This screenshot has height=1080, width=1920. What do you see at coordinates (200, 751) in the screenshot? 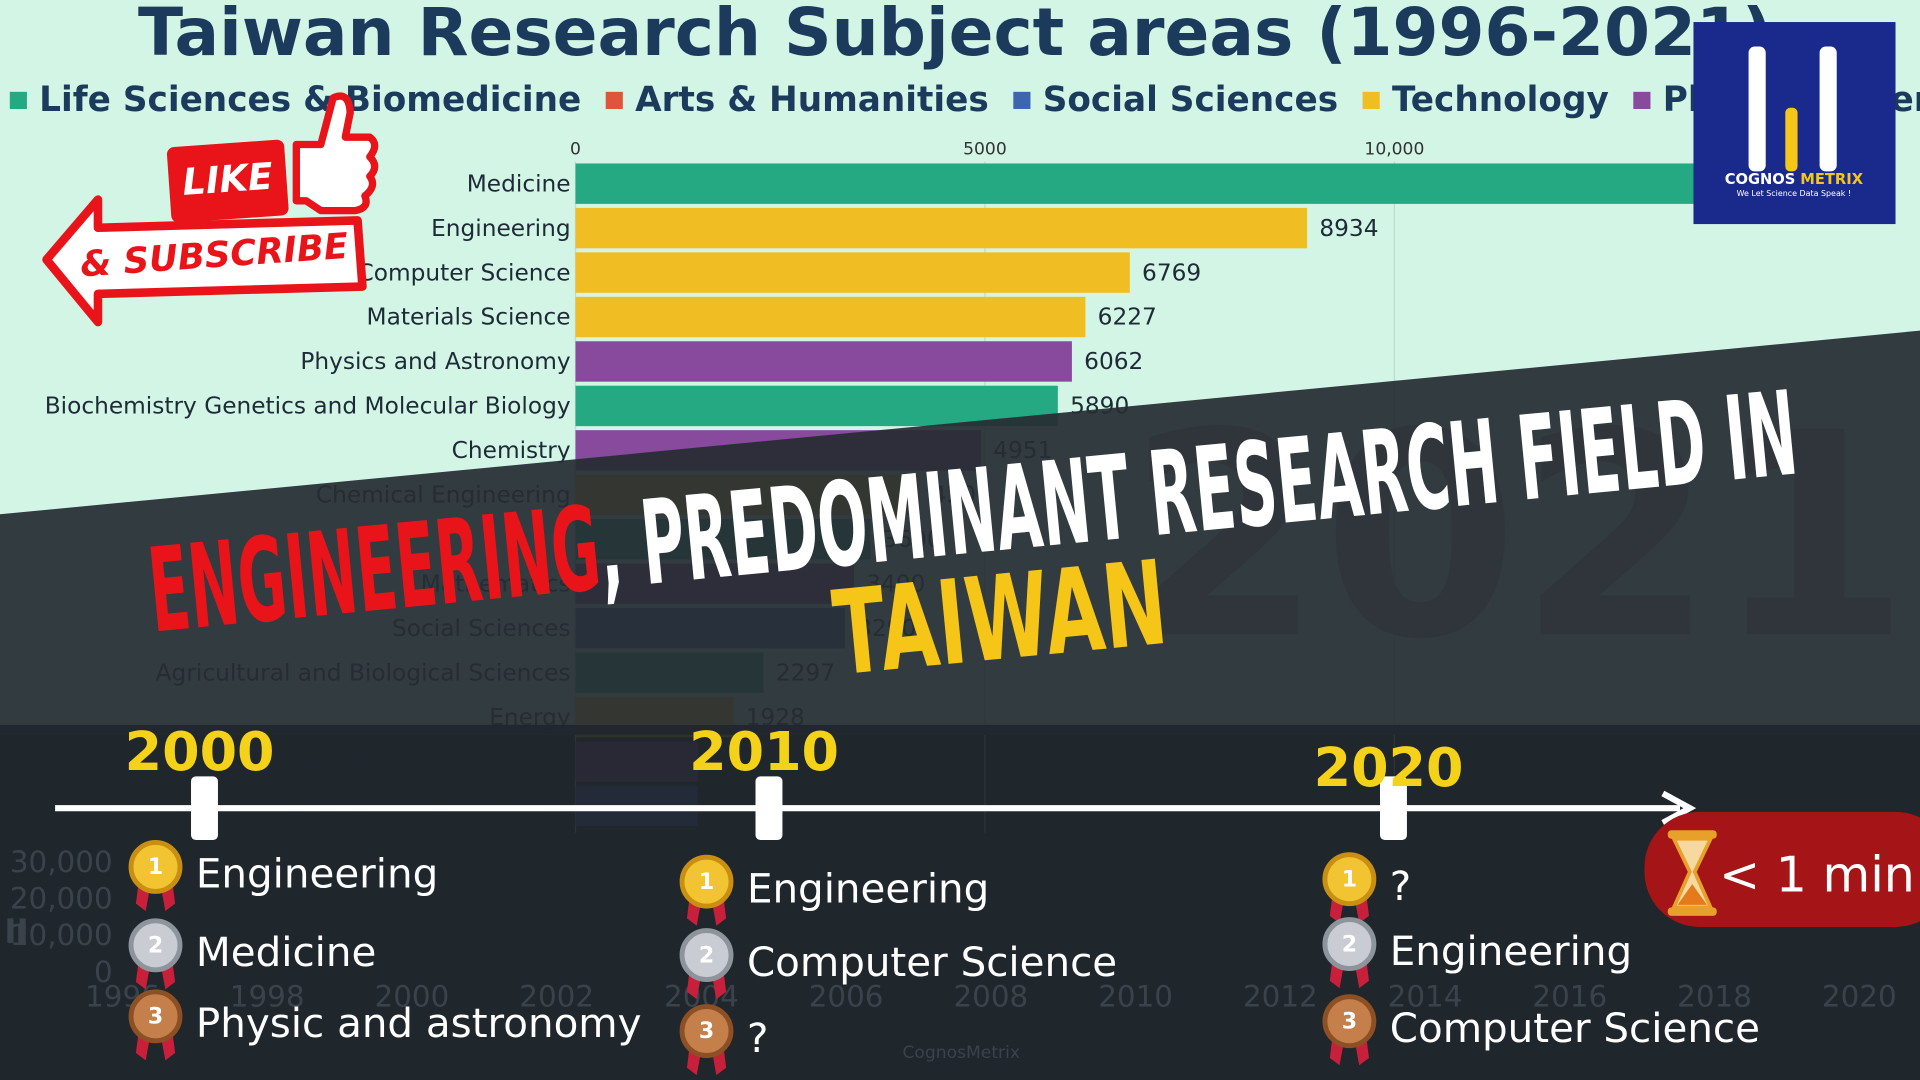
I see `timeline-year: 2000` at bounding box center [200, 751].